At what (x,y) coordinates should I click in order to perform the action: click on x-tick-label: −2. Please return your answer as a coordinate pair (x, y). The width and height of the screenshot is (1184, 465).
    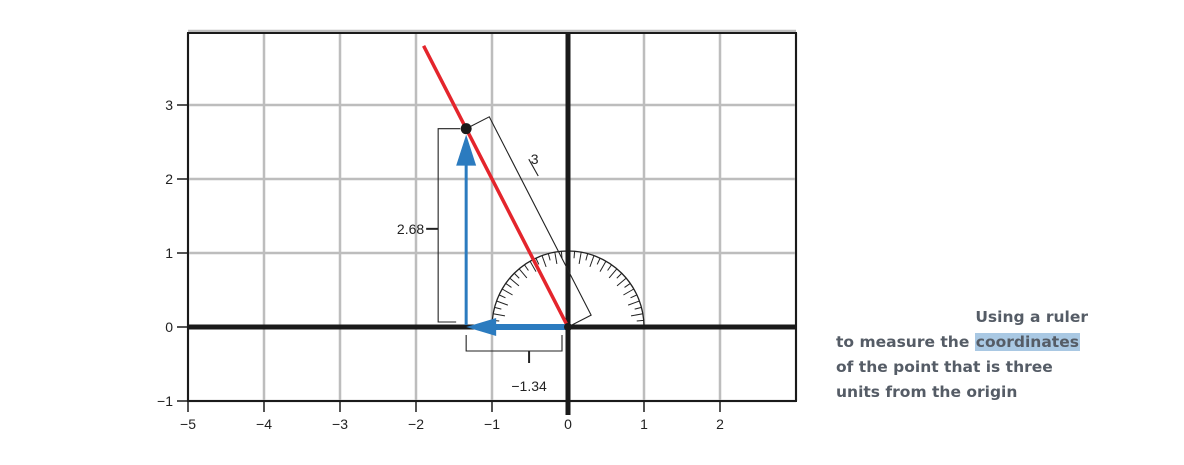
    Looking at the image, I should click on (416, 424).